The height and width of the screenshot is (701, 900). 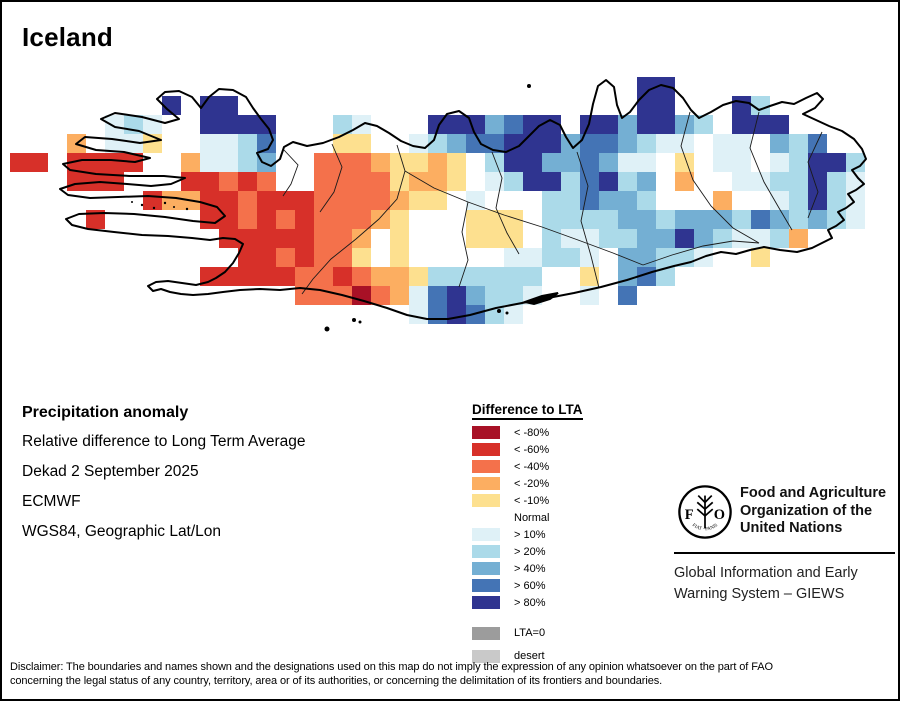 I want to click on map-info-line-dekad: Dekad 2 September 2025, so click(x=110, y=471).